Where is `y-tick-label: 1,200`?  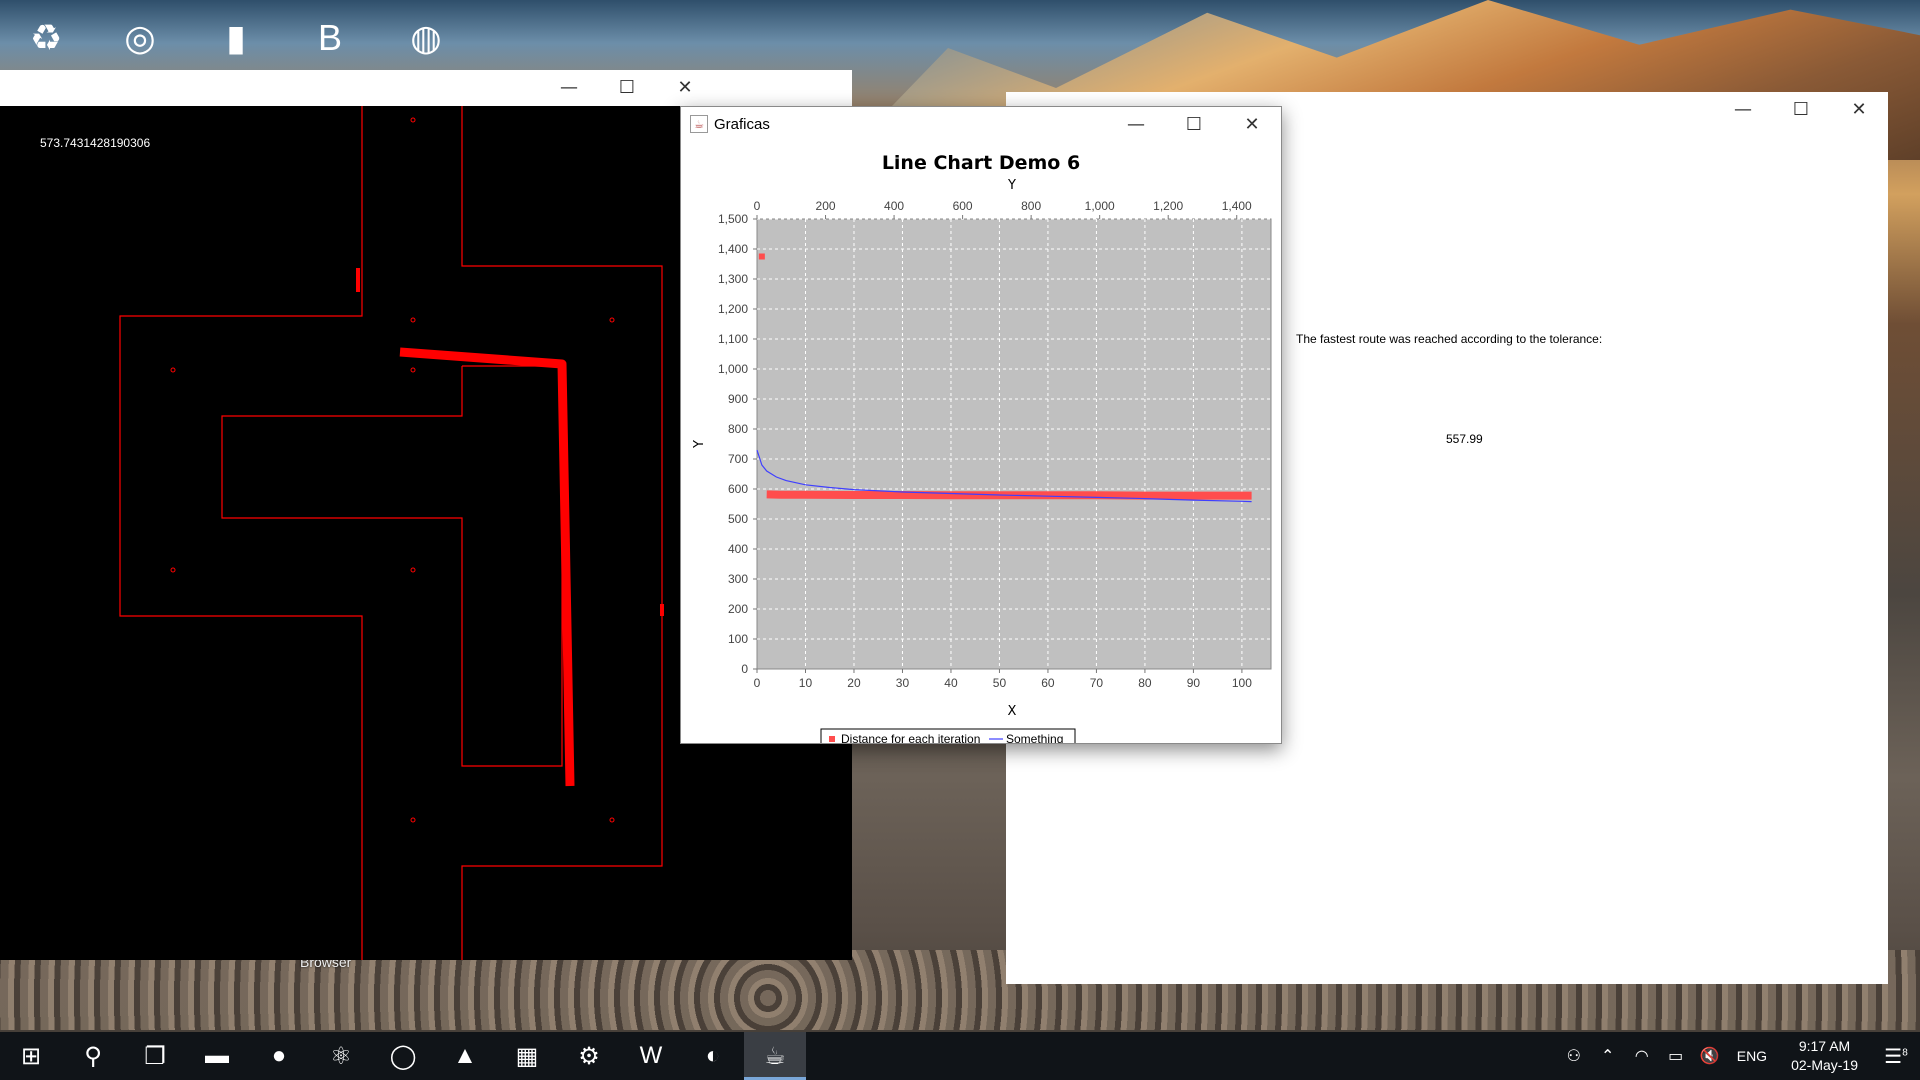
y-tick-label: 1,200 is located at coordinates (733, 309).